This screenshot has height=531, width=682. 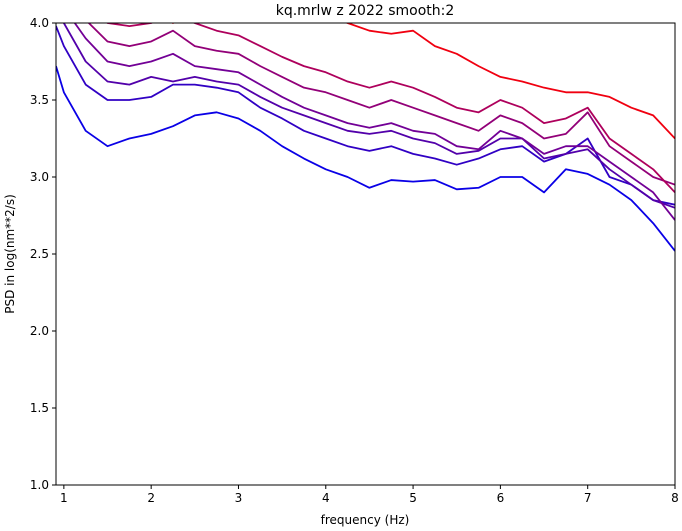 What do you see at coordinates (588, 498) in the screenshot?
I see `x-tick-label: 7` at bounding box center [588, 498].